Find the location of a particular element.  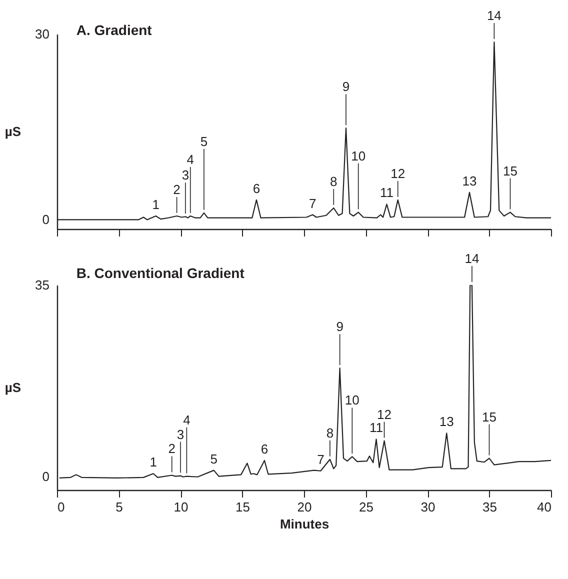

y-tick-label: 30 is located at coordinates (42, 34).